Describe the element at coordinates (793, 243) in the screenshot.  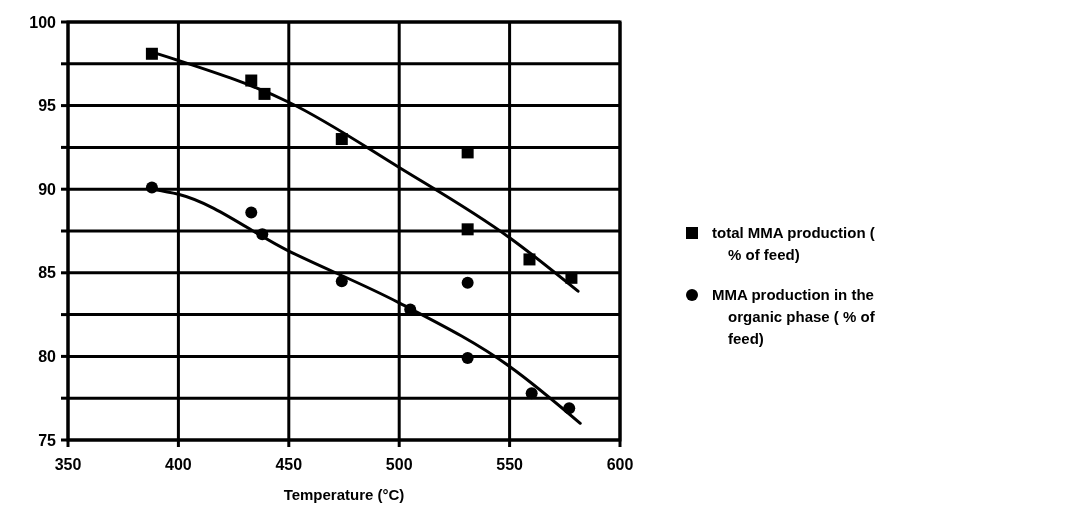
I see `legend-label: total MMA production ( % of feed)` at that location.